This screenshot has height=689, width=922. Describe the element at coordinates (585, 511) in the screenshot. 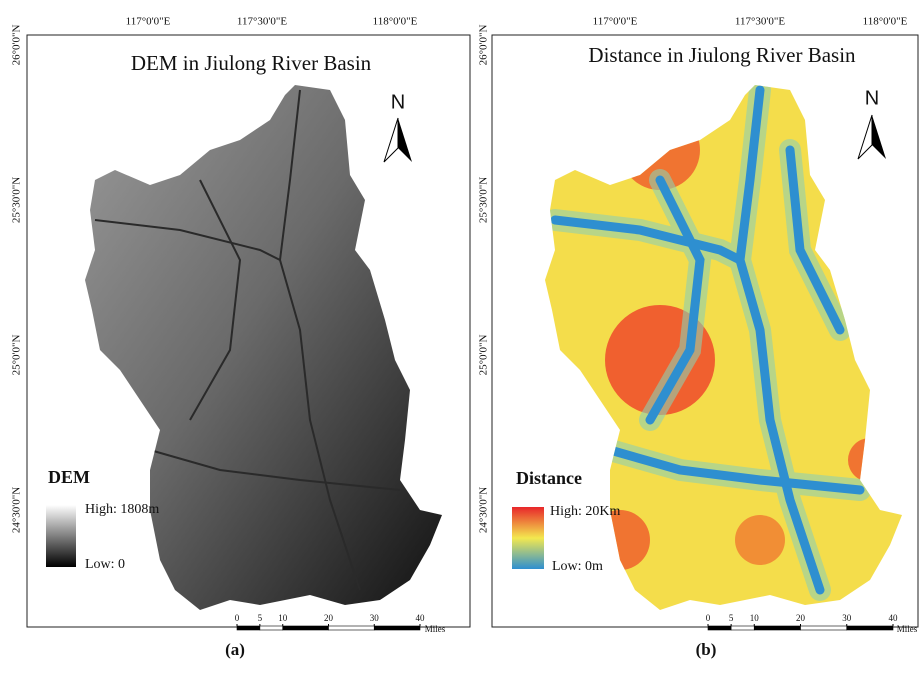

I see `legend-high: High: 20Km` at that location.